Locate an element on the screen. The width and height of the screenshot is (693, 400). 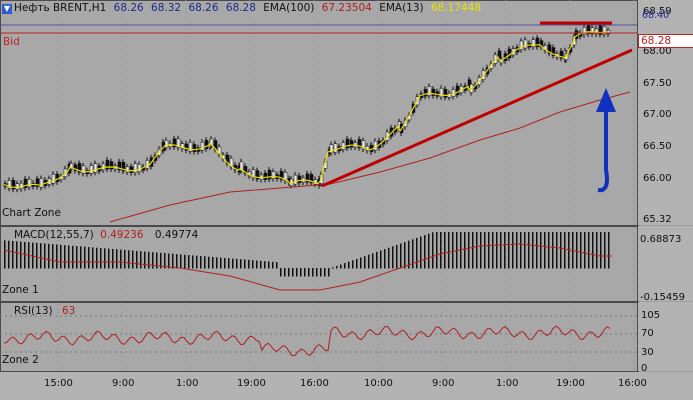
macd-tick: 0.68873 is located at coordinates (661, 239).